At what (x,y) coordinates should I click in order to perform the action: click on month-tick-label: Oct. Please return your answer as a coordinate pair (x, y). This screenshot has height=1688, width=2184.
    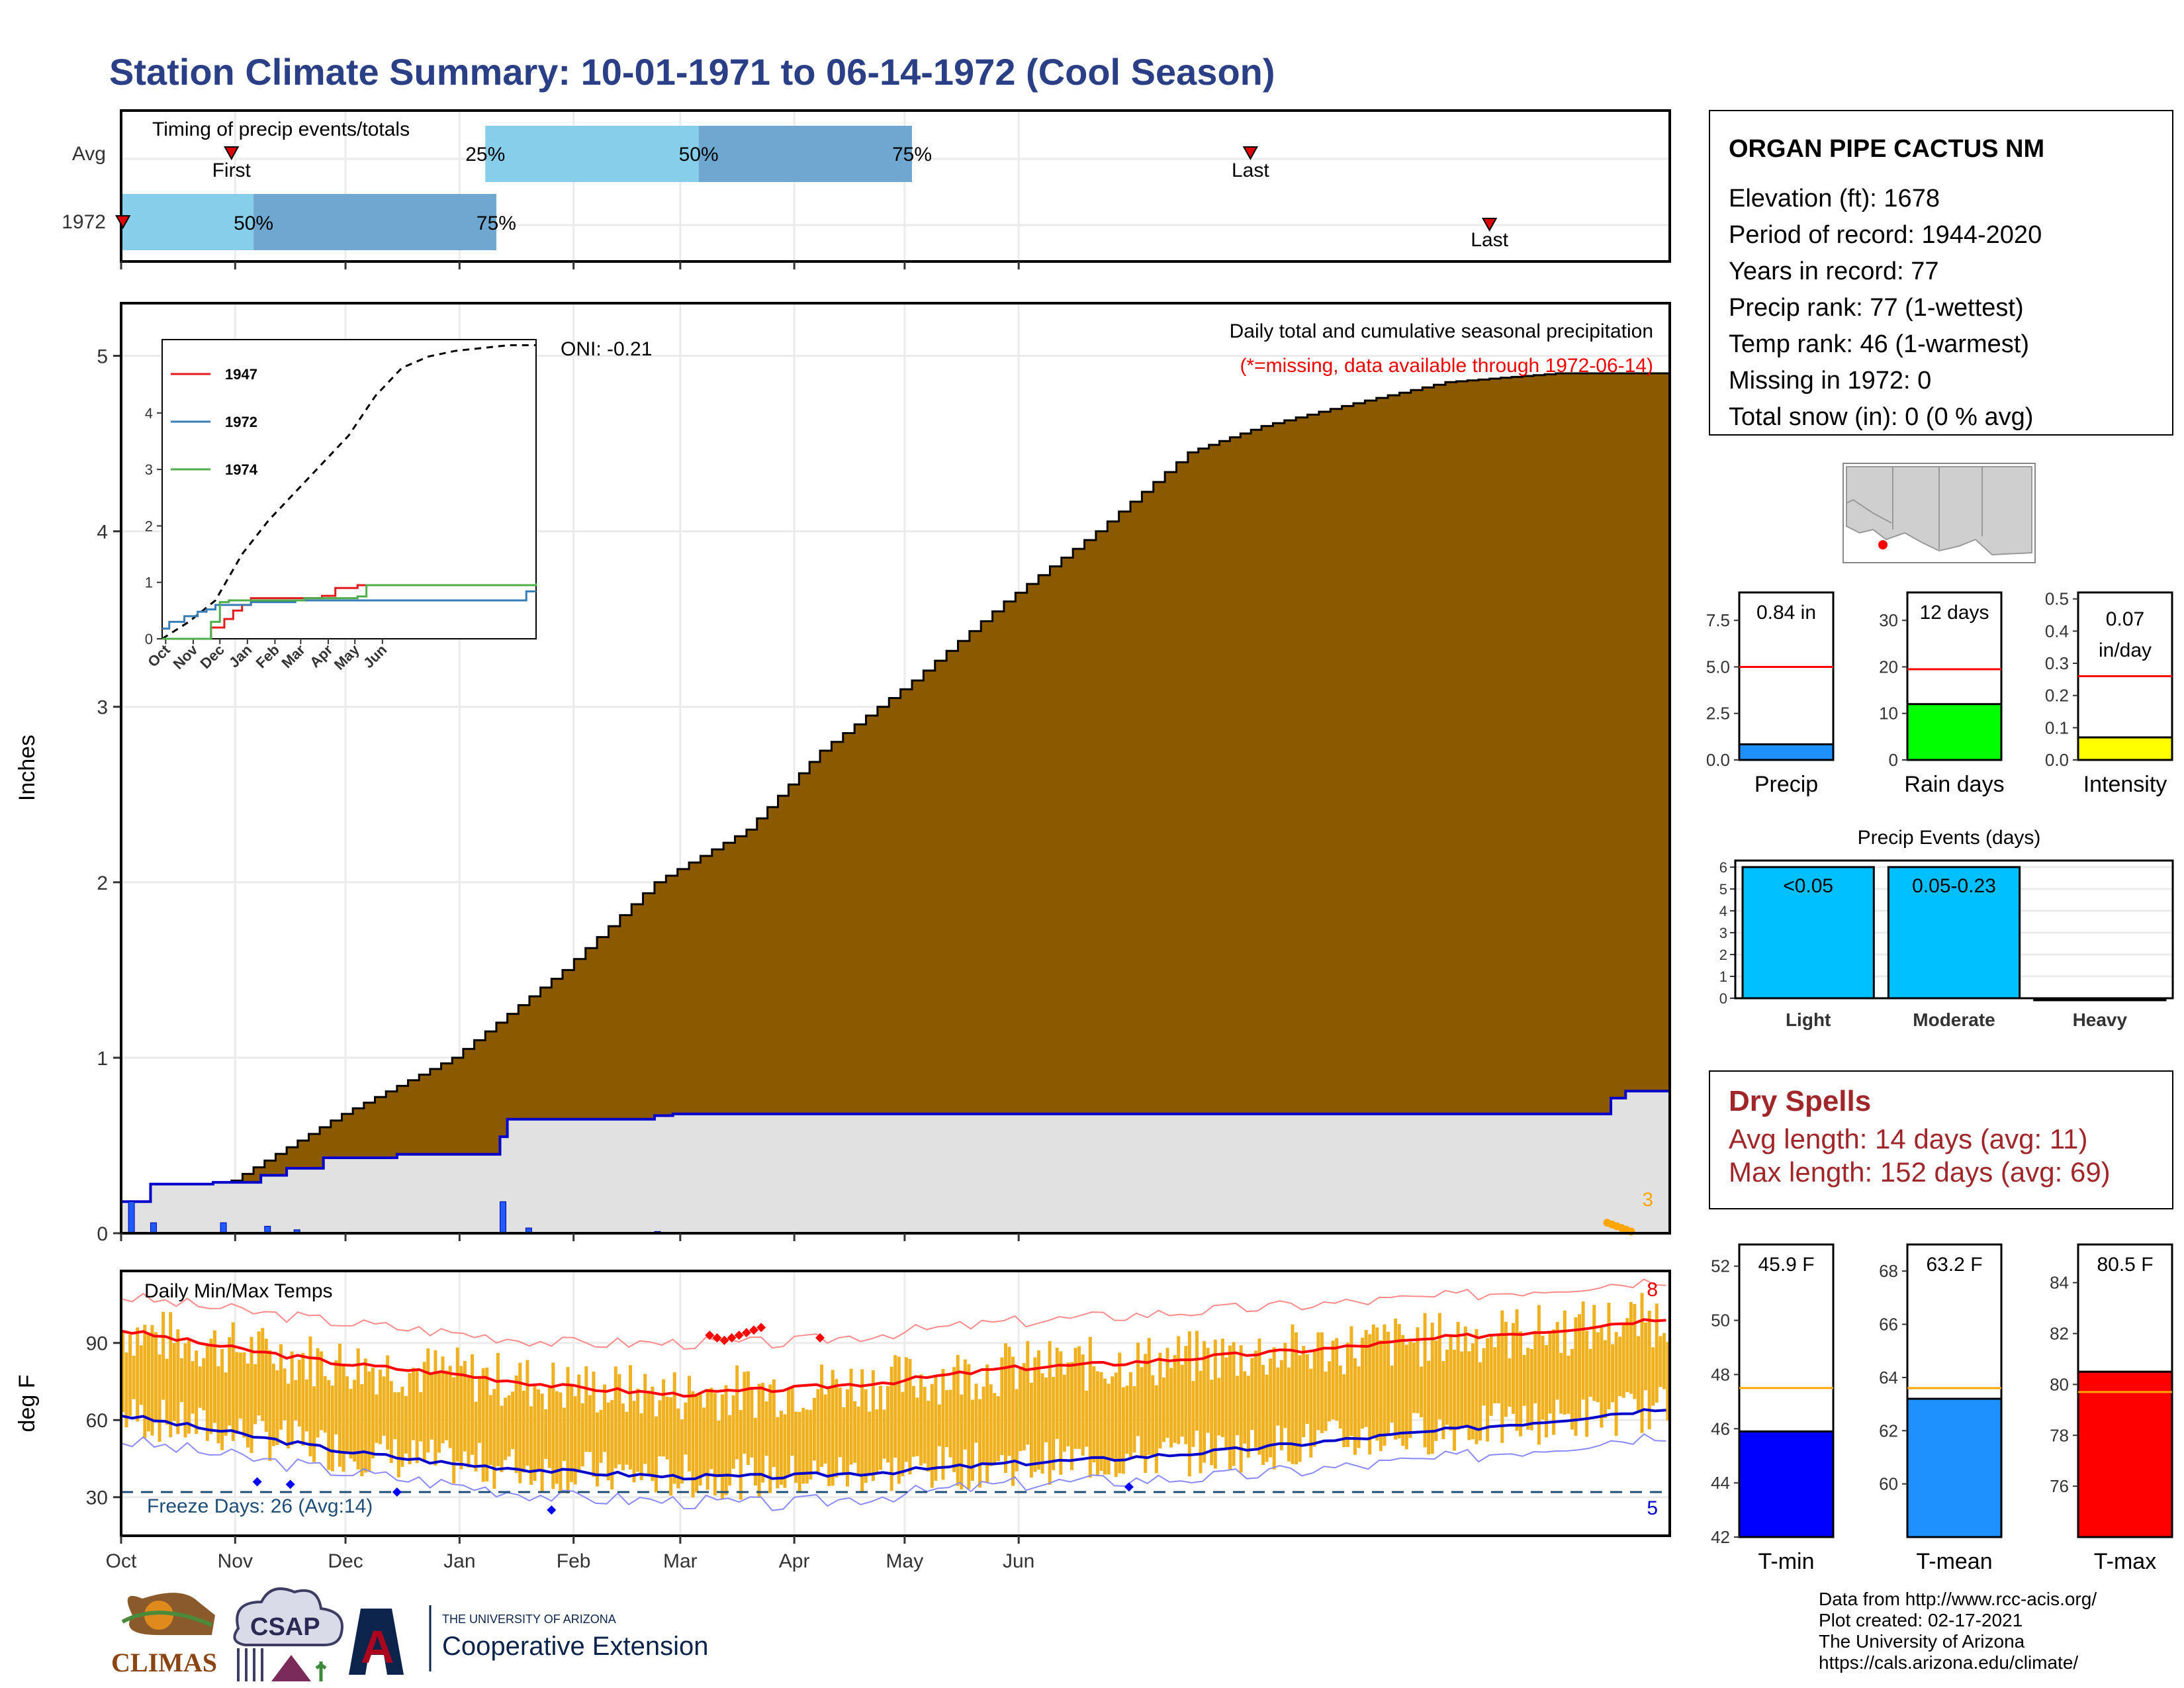
    Looking at the image, I should click on (121, 1561).